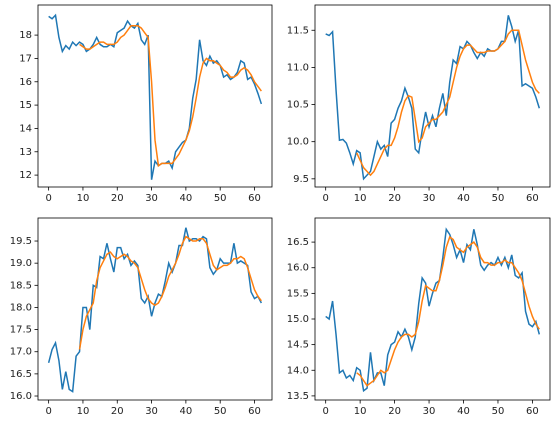 This screenshot has height=428, width=560. Describe the element at coordinates (21, 263) in the screenshot. I see `y-tick-label: 19.0` at that location.